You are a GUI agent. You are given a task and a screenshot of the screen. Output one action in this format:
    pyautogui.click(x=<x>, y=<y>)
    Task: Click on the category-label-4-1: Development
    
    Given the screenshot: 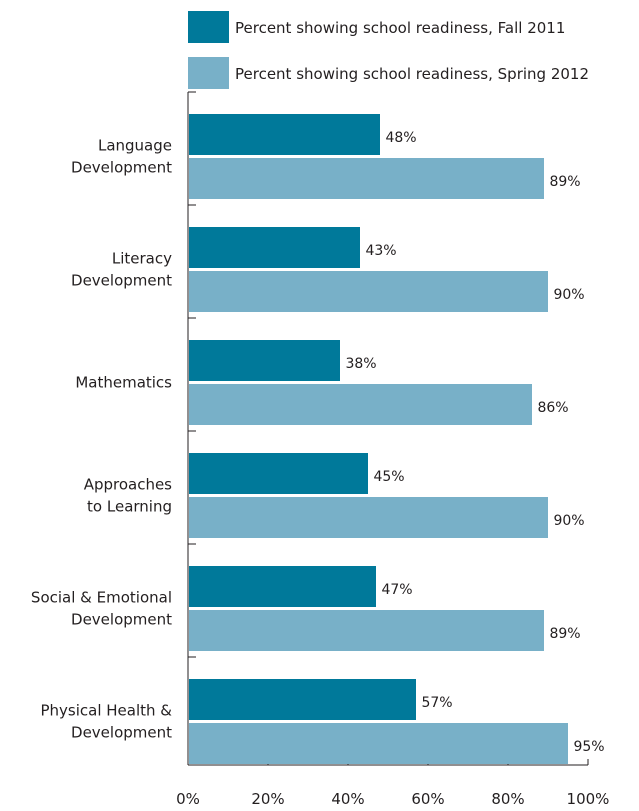 What is the action you would take?
    pyautogui.click(x=121, y=620)
    